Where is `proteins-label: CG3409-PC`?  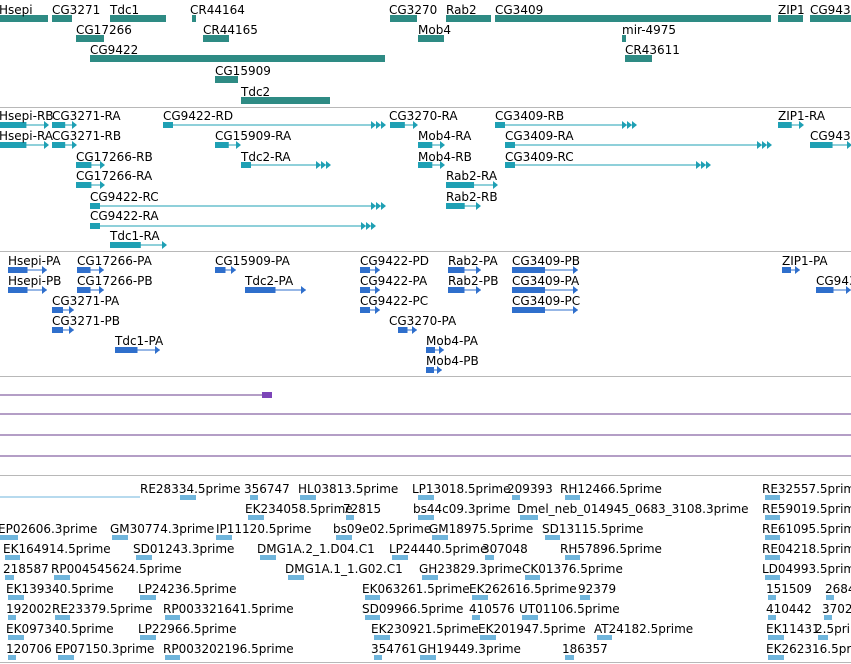
proteins-label: CG3409-PC is located at coordinates (546, 301).